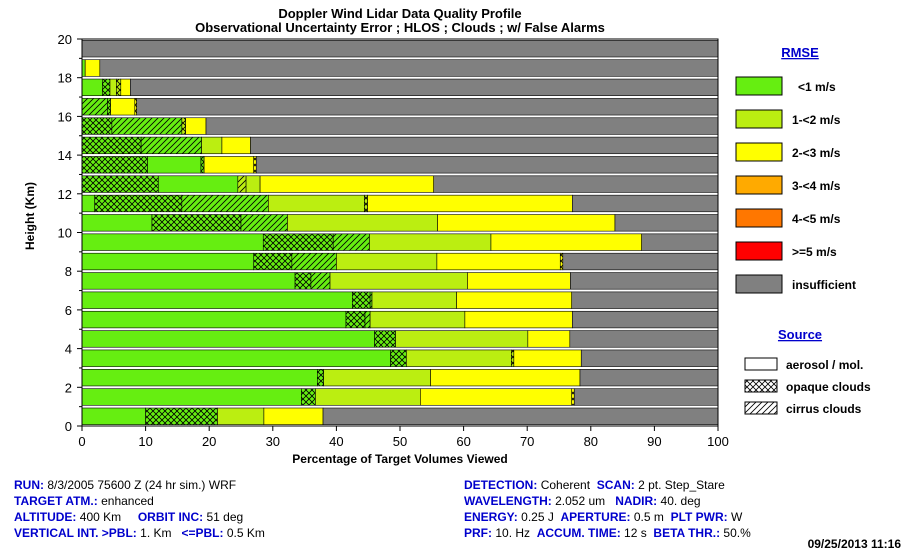 The width and height of the screenshot is (909, 552). What do you see at coordinates (65, 155) in the screenshot?
I see `y-tick-label: 14` at bounding box center [65, 155].